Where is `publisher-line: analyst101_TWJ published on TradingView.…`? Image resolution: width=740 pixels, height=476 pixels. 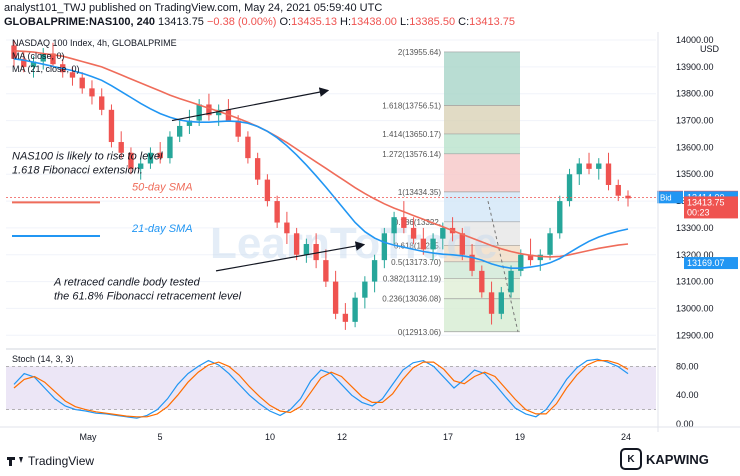 publisher-line: analyst101_TWJ published on TradingView.… is located at coordinates (193, 8).